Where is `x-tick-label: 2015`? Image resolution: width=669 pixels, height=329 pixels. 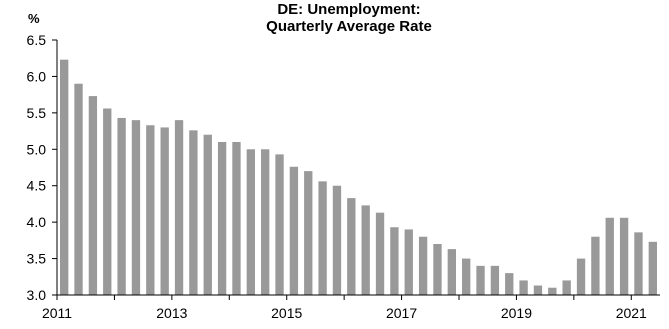 x-tick-label: 2015 is located at coordinates (286, 313).